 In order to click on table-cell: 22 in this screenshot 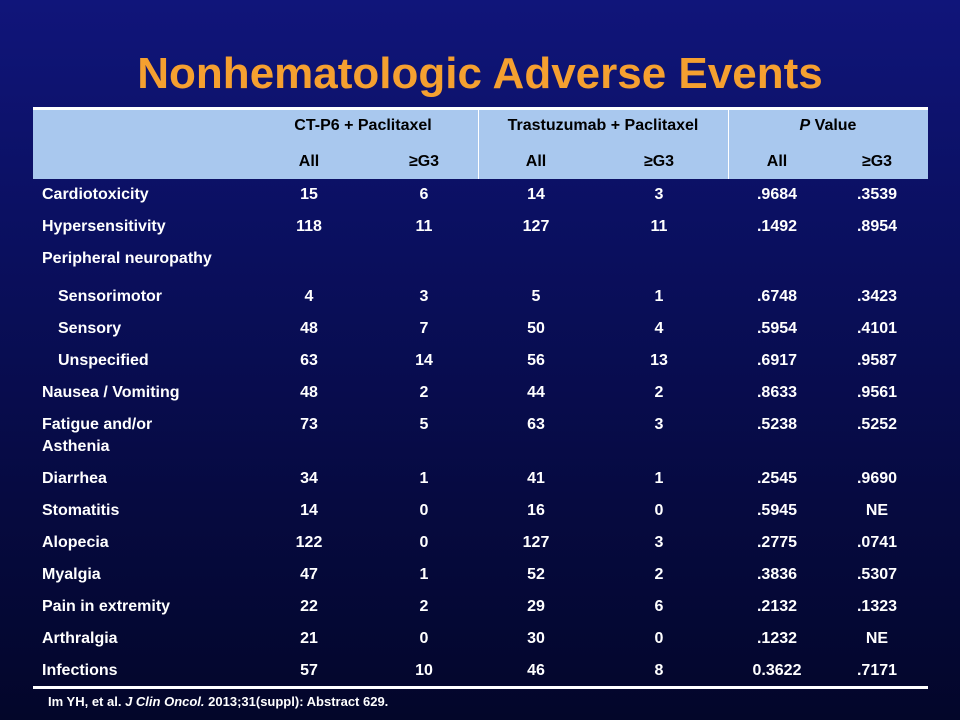, I will do `click(309, 606)`.